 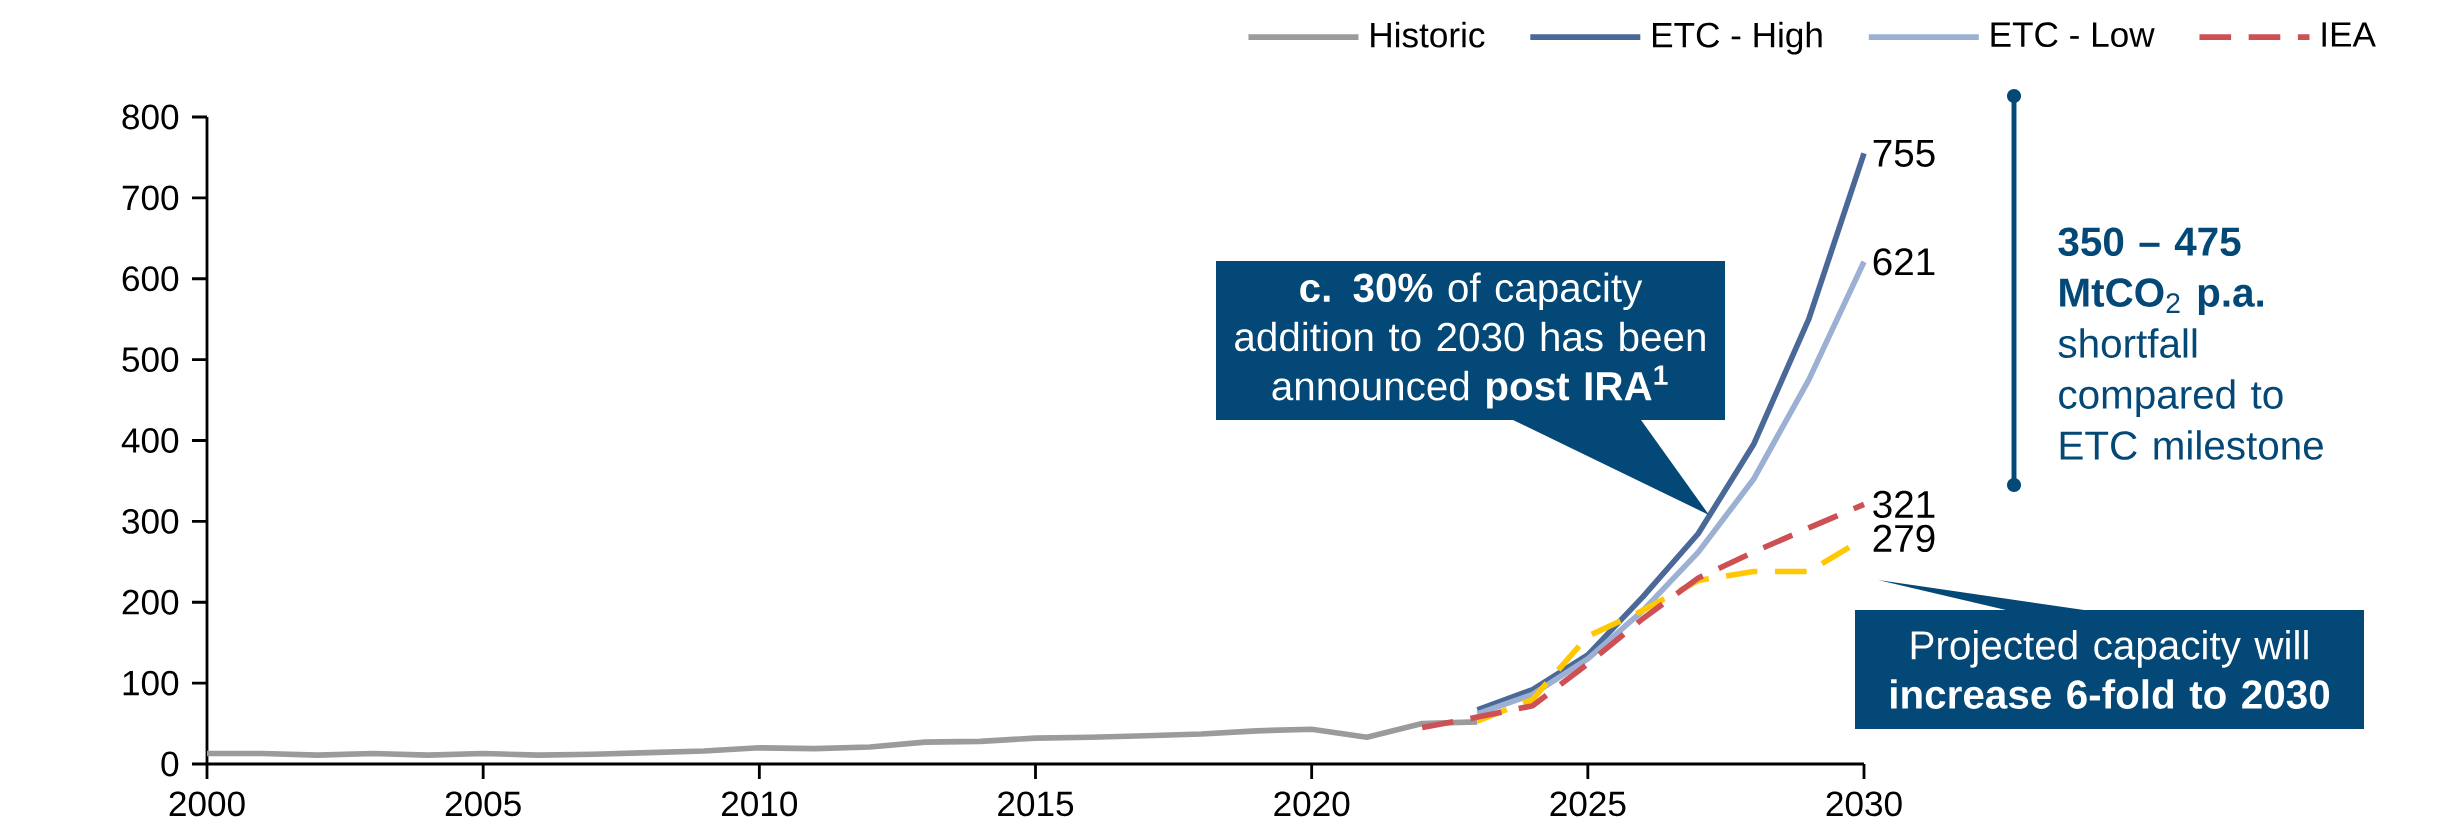 What do you see at coordinates (150, 198) in the screenshot?
I see `y-tick-label: 700` at bounding box center [150, 198].